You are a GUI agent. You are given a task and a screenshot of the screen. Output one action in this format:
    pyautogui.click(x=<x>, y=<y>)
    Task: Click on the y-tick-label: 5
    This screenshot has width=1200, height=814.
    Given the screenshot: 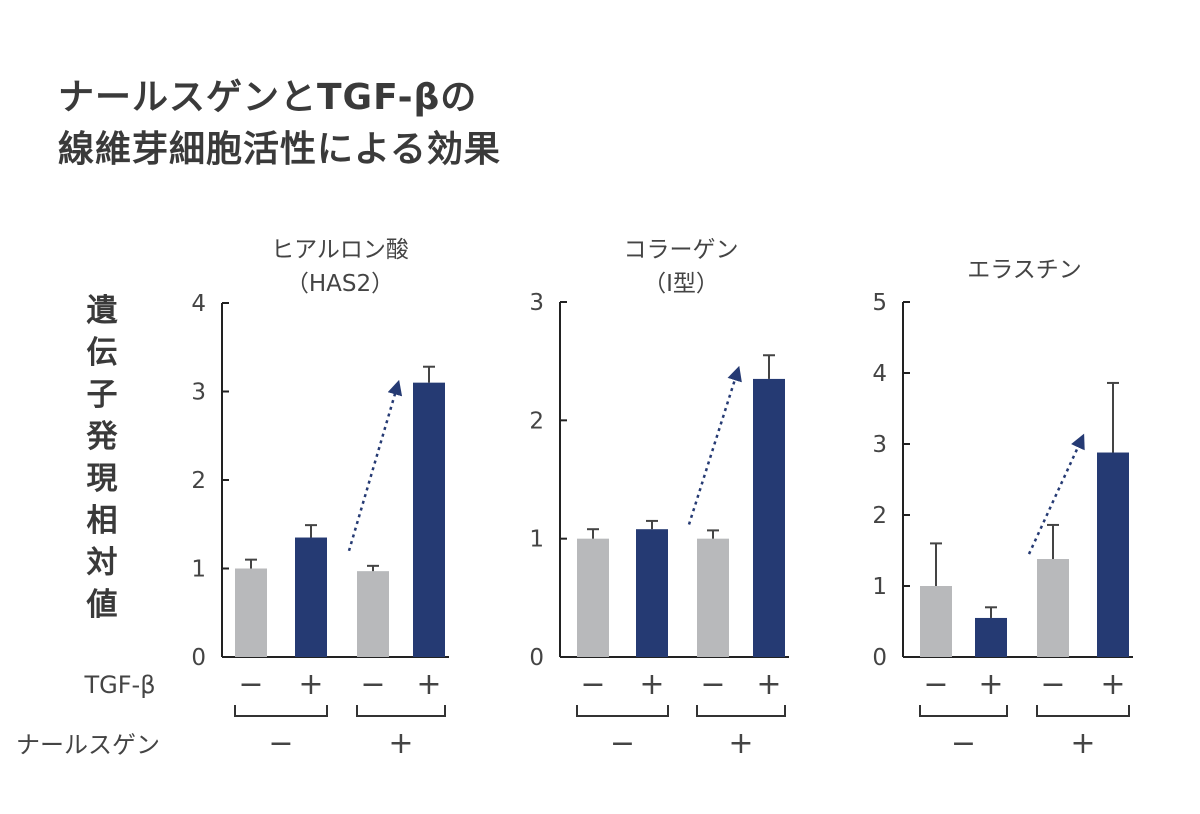 What is the action you would take?
    pyautogui.click(x=879, y=303)
    